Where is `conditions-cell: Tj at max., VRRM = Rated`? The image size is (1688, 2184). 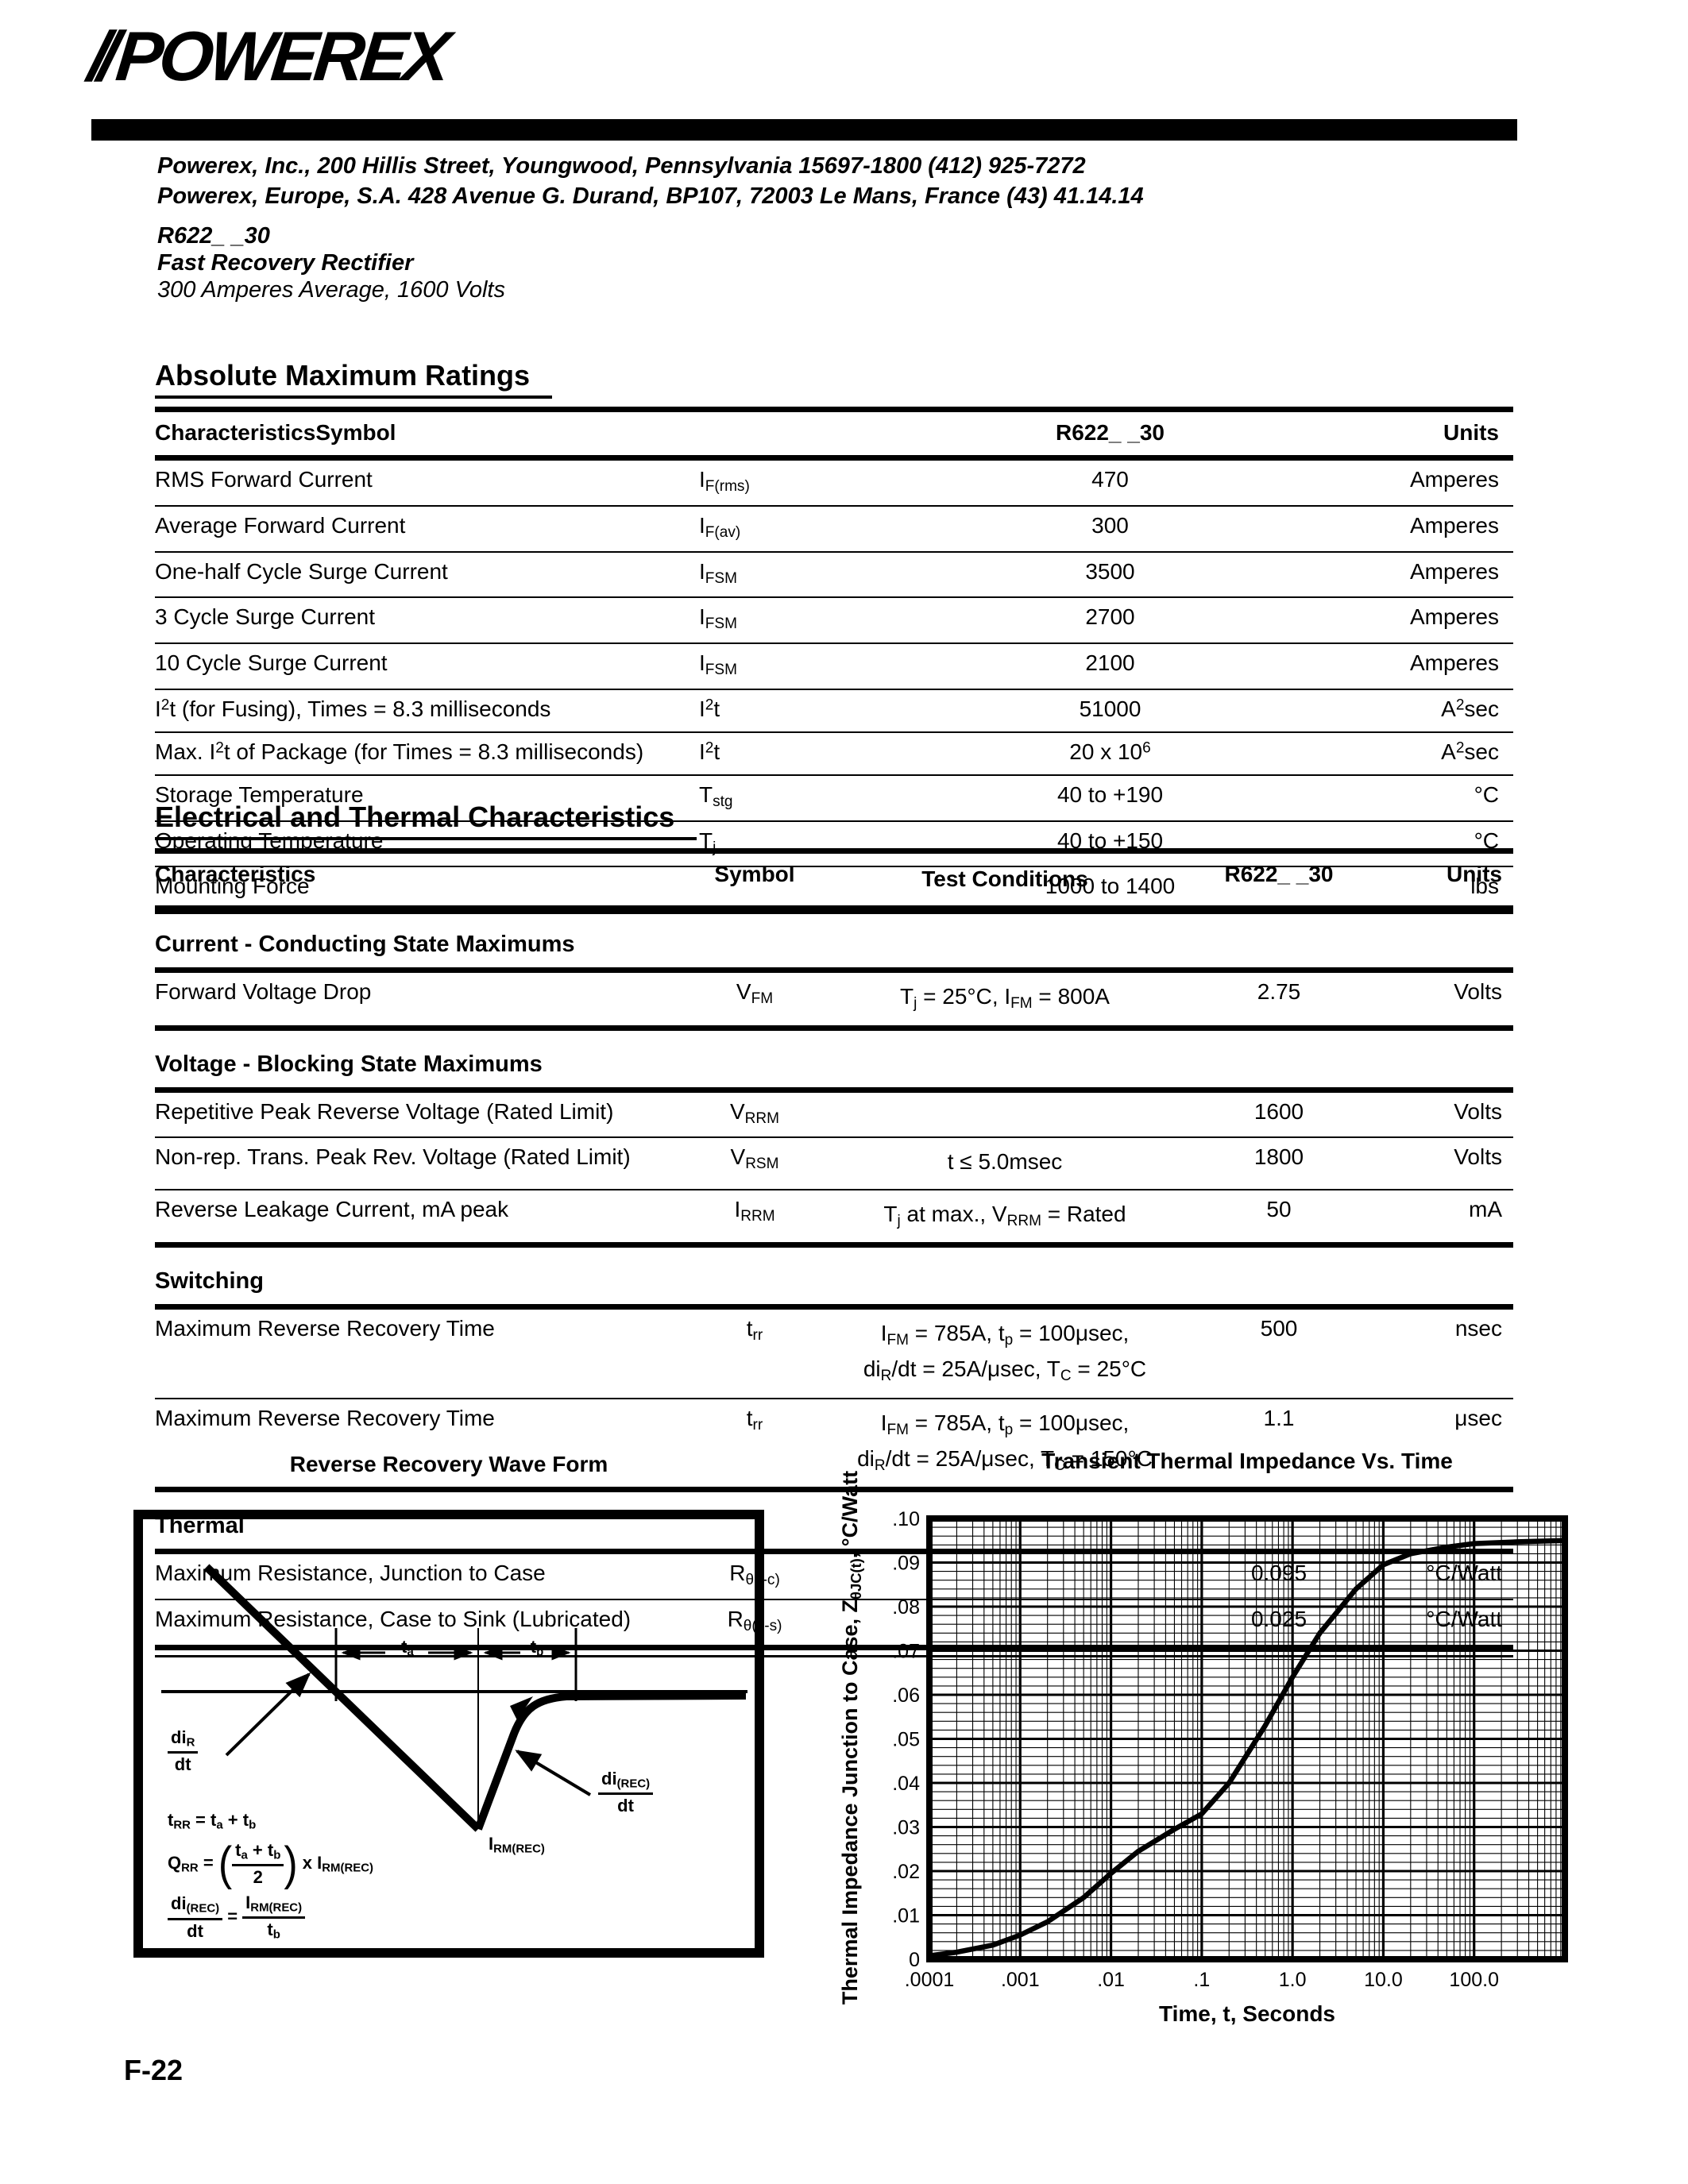 conditions-cell: Tj at max., VRRM = Rated is located at coordinates (1005, 1215).